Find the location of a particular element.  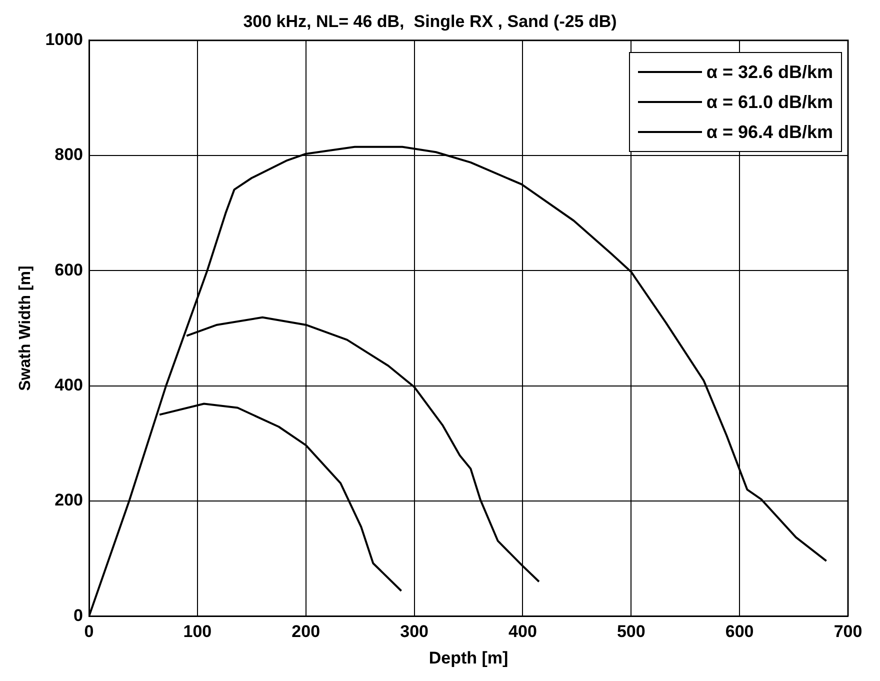

x-tick-label: 200 is located at coordinates (306, 632).